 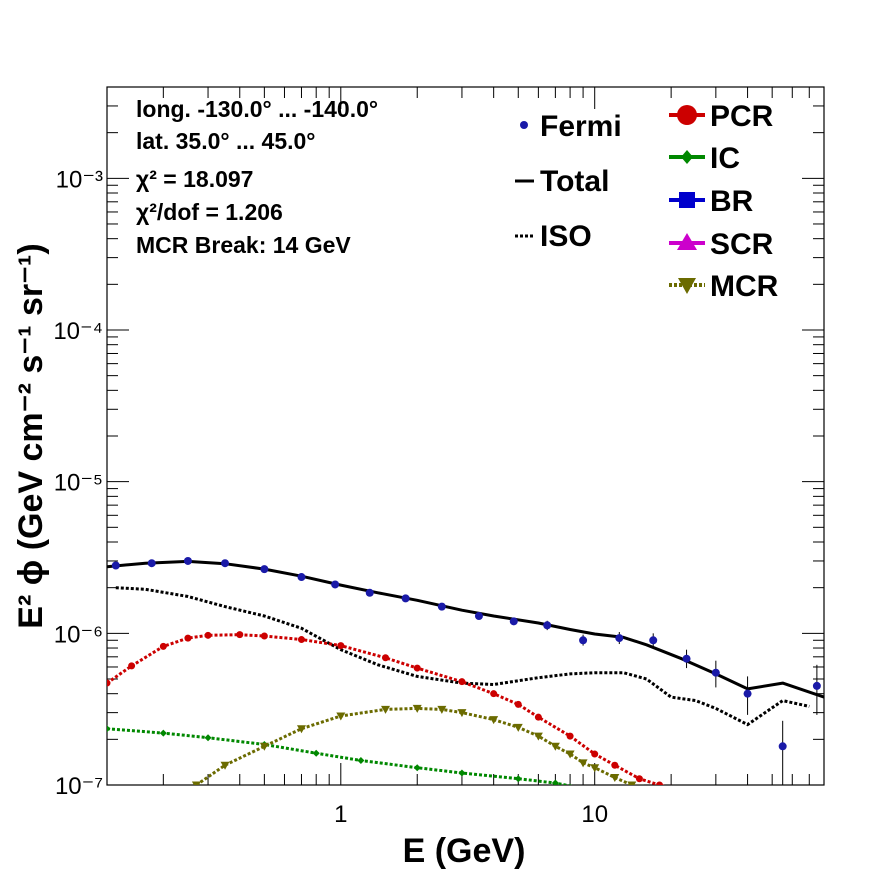 What do you see at coordinates (744, 286) in the screenshot?
I see `legend-label-mcr: MCR` at bounding box center [744, 286].